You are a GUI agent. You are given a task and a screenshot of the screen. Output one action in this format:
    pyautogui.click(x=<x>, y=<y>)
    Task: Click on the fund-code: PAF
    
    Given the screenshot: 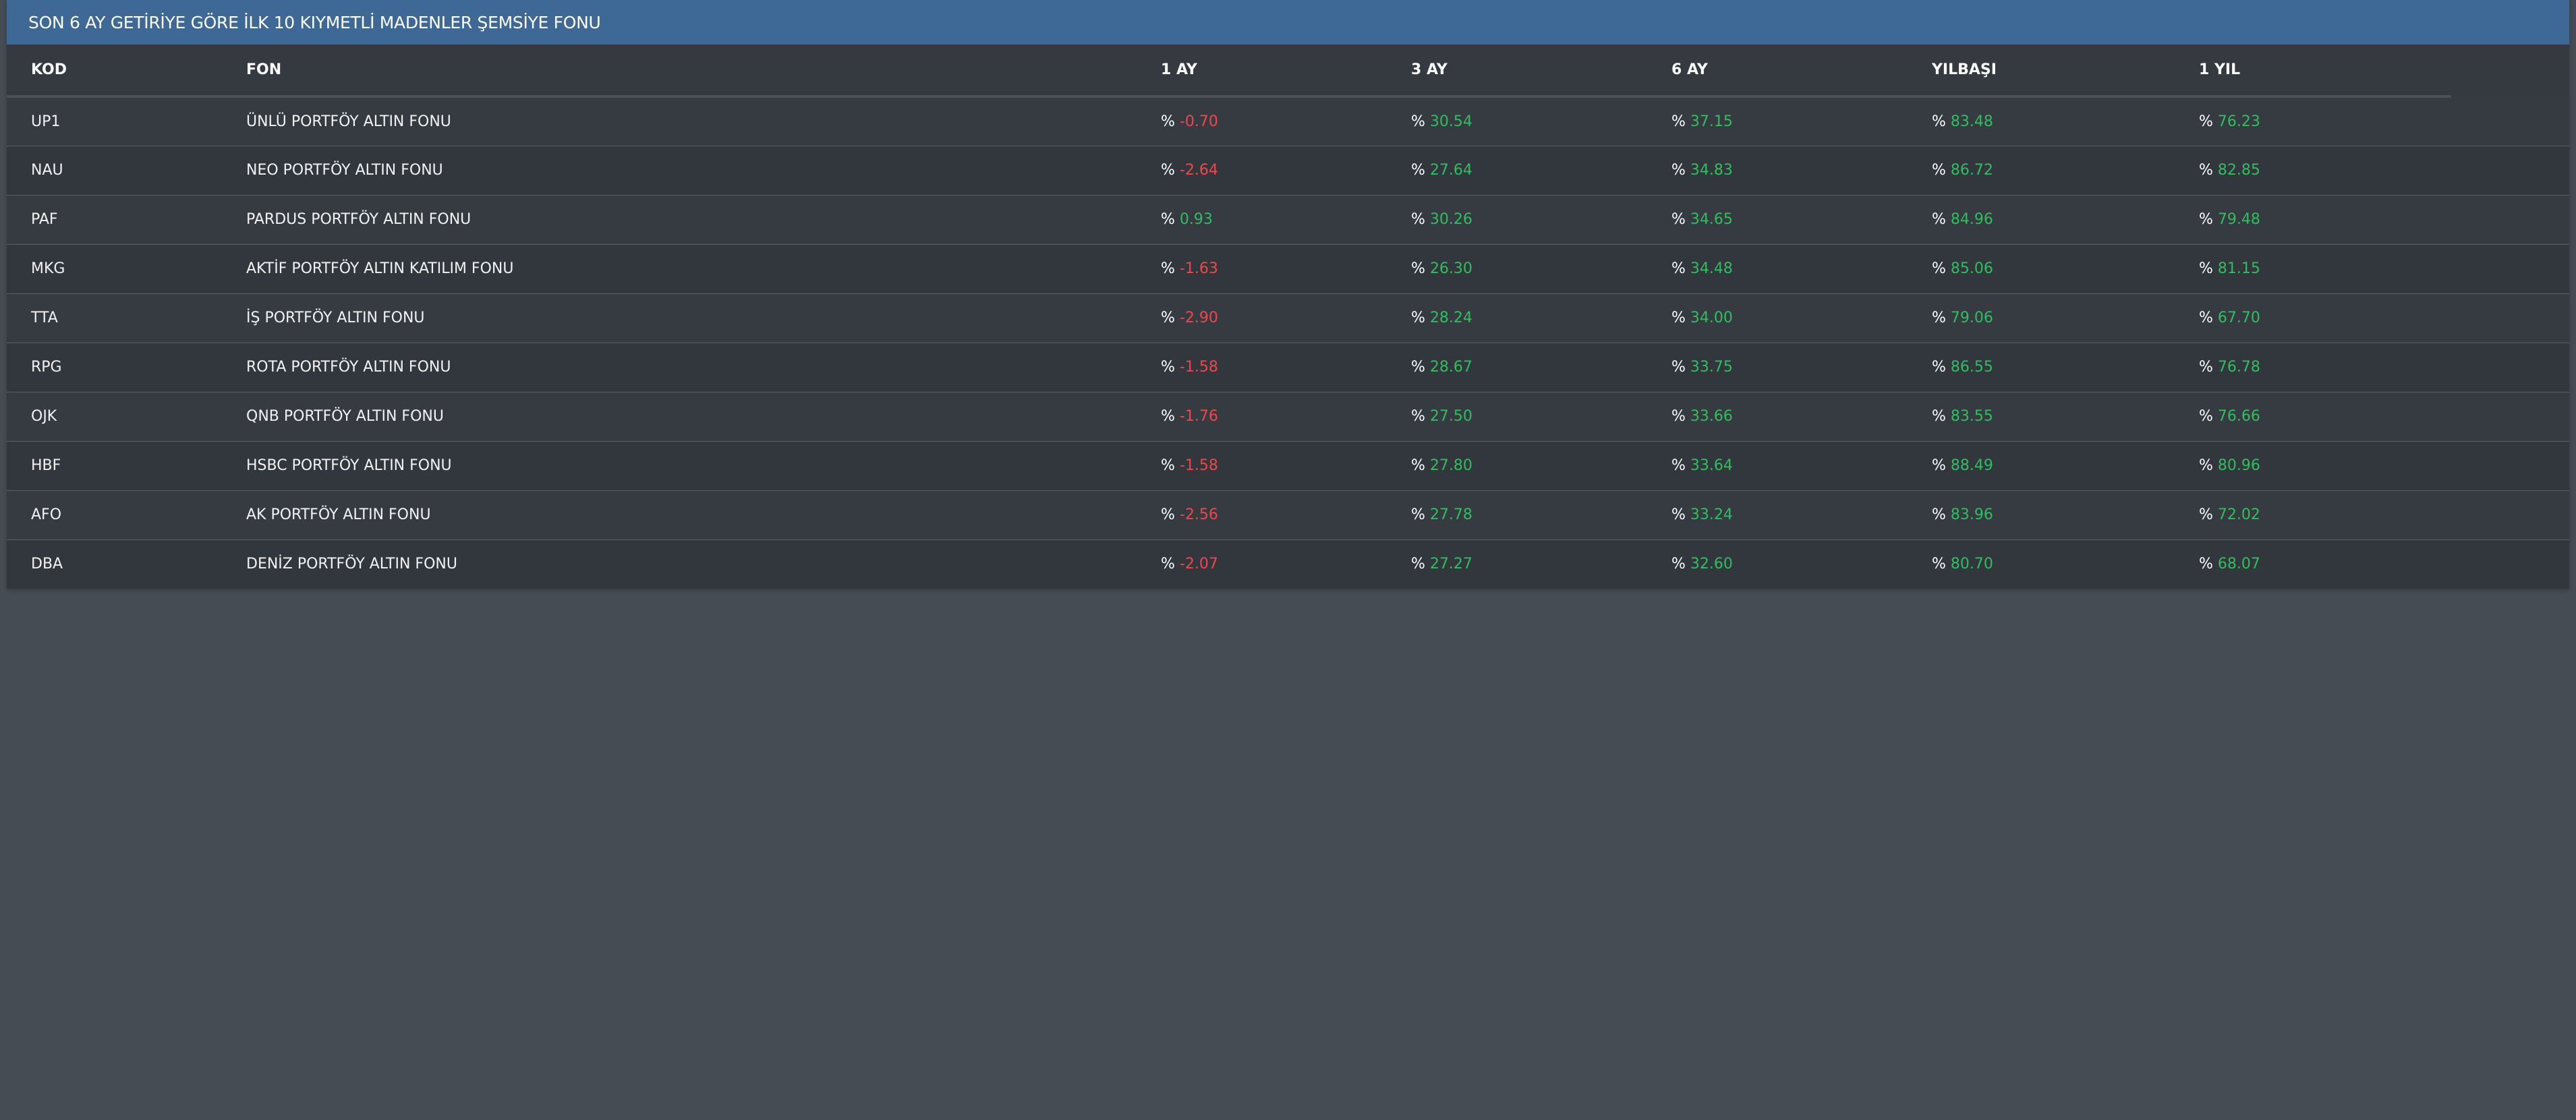 What is the action you would take?
    pyautogui.click(x=44, y=219)
    